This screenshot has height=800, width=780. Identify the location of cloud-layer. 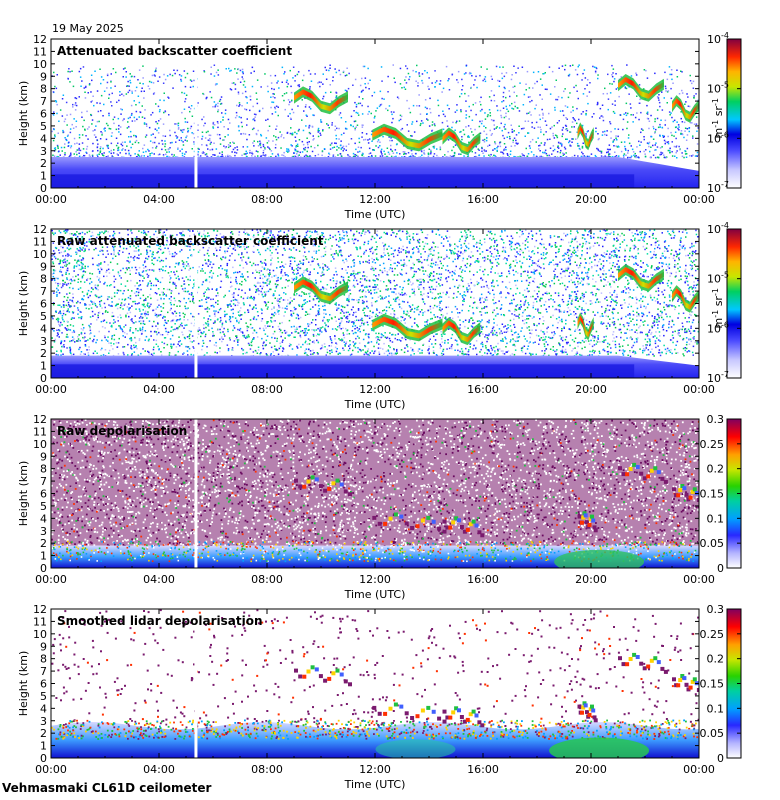
(407, 137).